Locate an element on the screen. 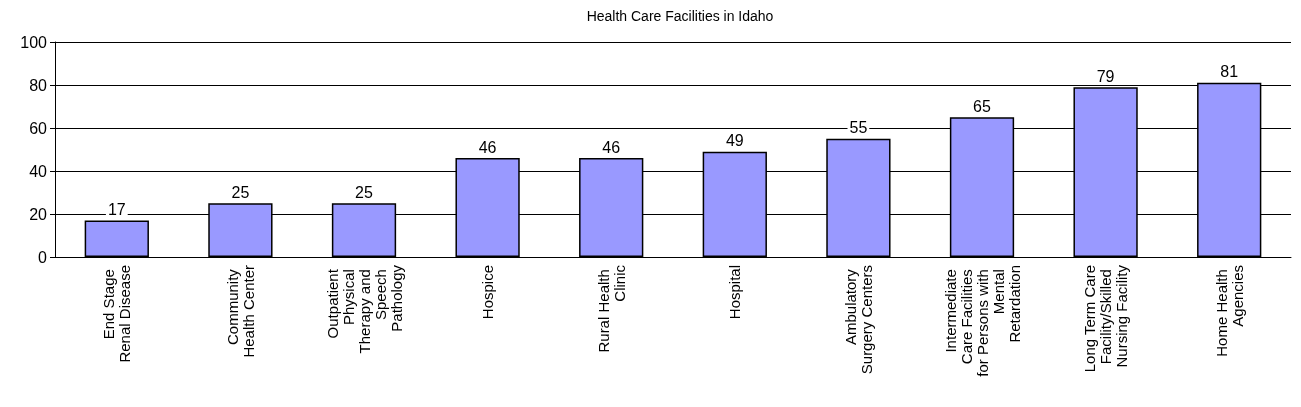 Image resolution: width=1301 pixels, height=407 pixels. data-label: 81 is located at coordinates (1229, 72).